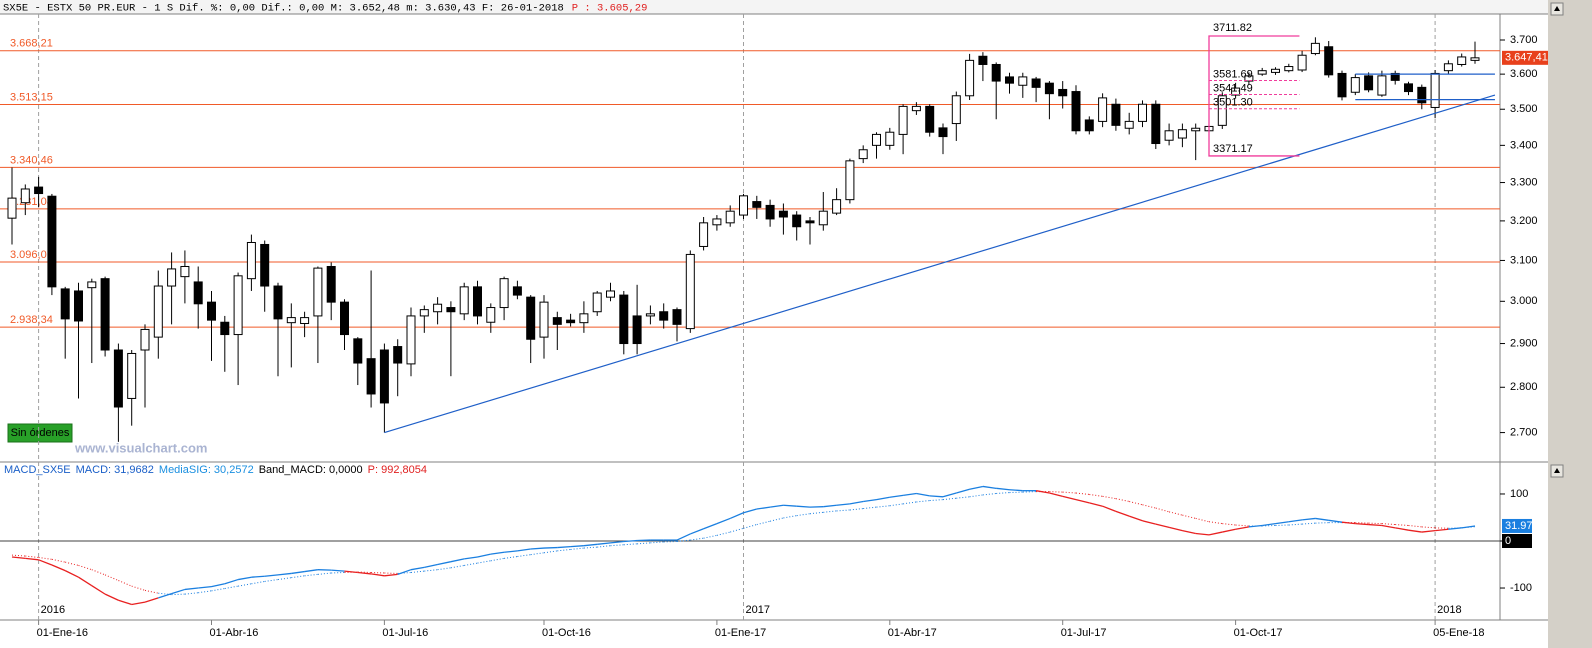  Describe the element at coordinates (1254, 96) in the screenshot. I see `range-box` at that location.